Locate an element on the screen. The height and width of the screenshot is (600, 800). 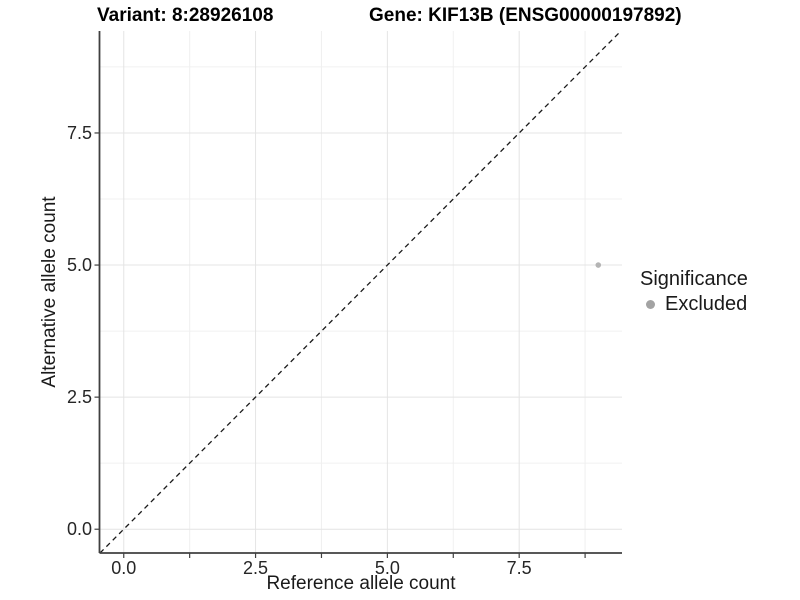
x-axis-title: Reference allele count is located at coordinates (361, 583).